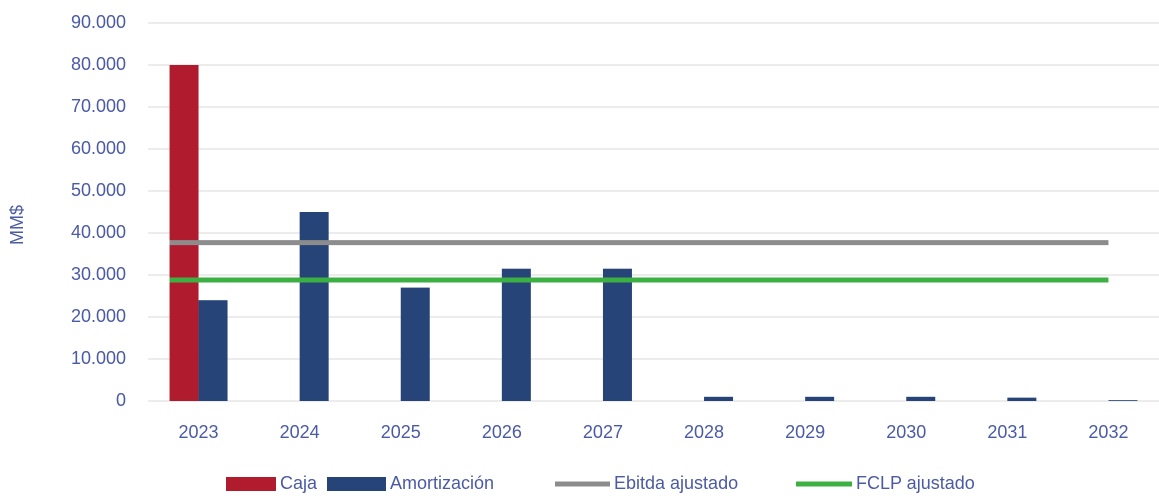 This screenshot has width=1159, height=496. What do you see at coordinates (98, 148) in the screenshot?
I see `y-tick-label: 60.000` at bounding box center [98, 148].